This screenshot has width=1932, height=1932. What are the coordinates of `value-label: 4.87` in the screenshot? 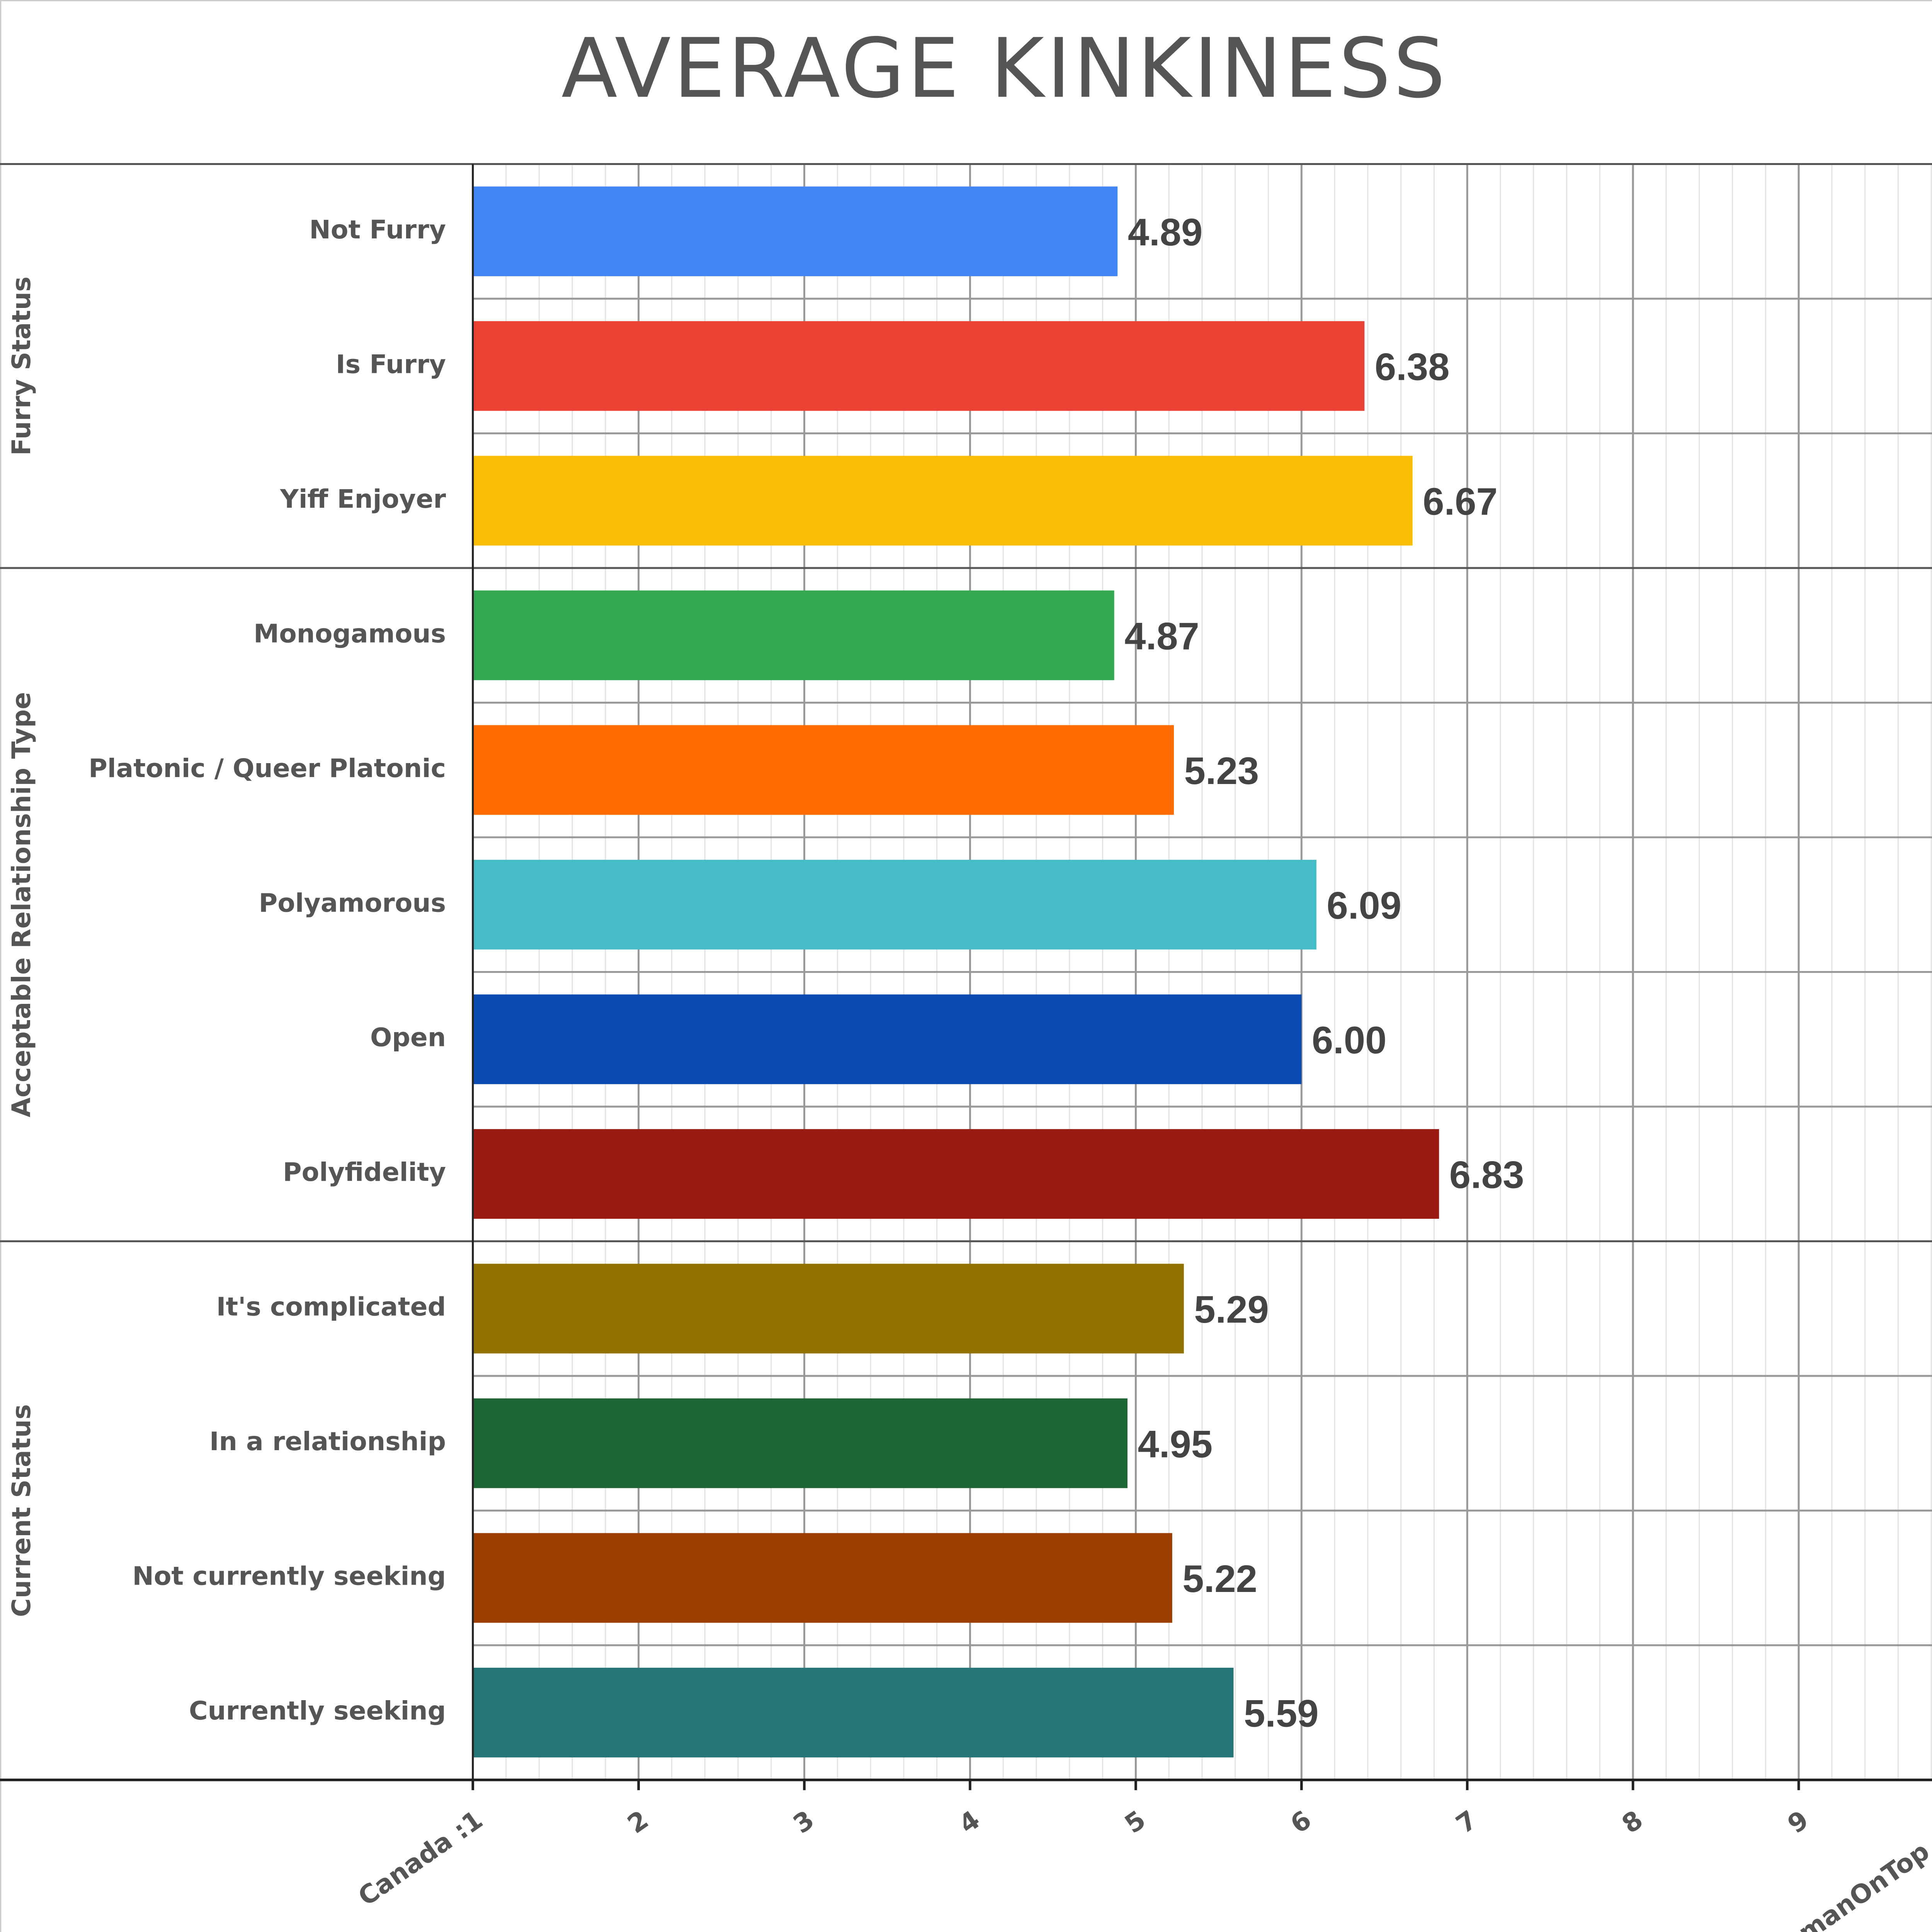 It's located at (1162, 636).